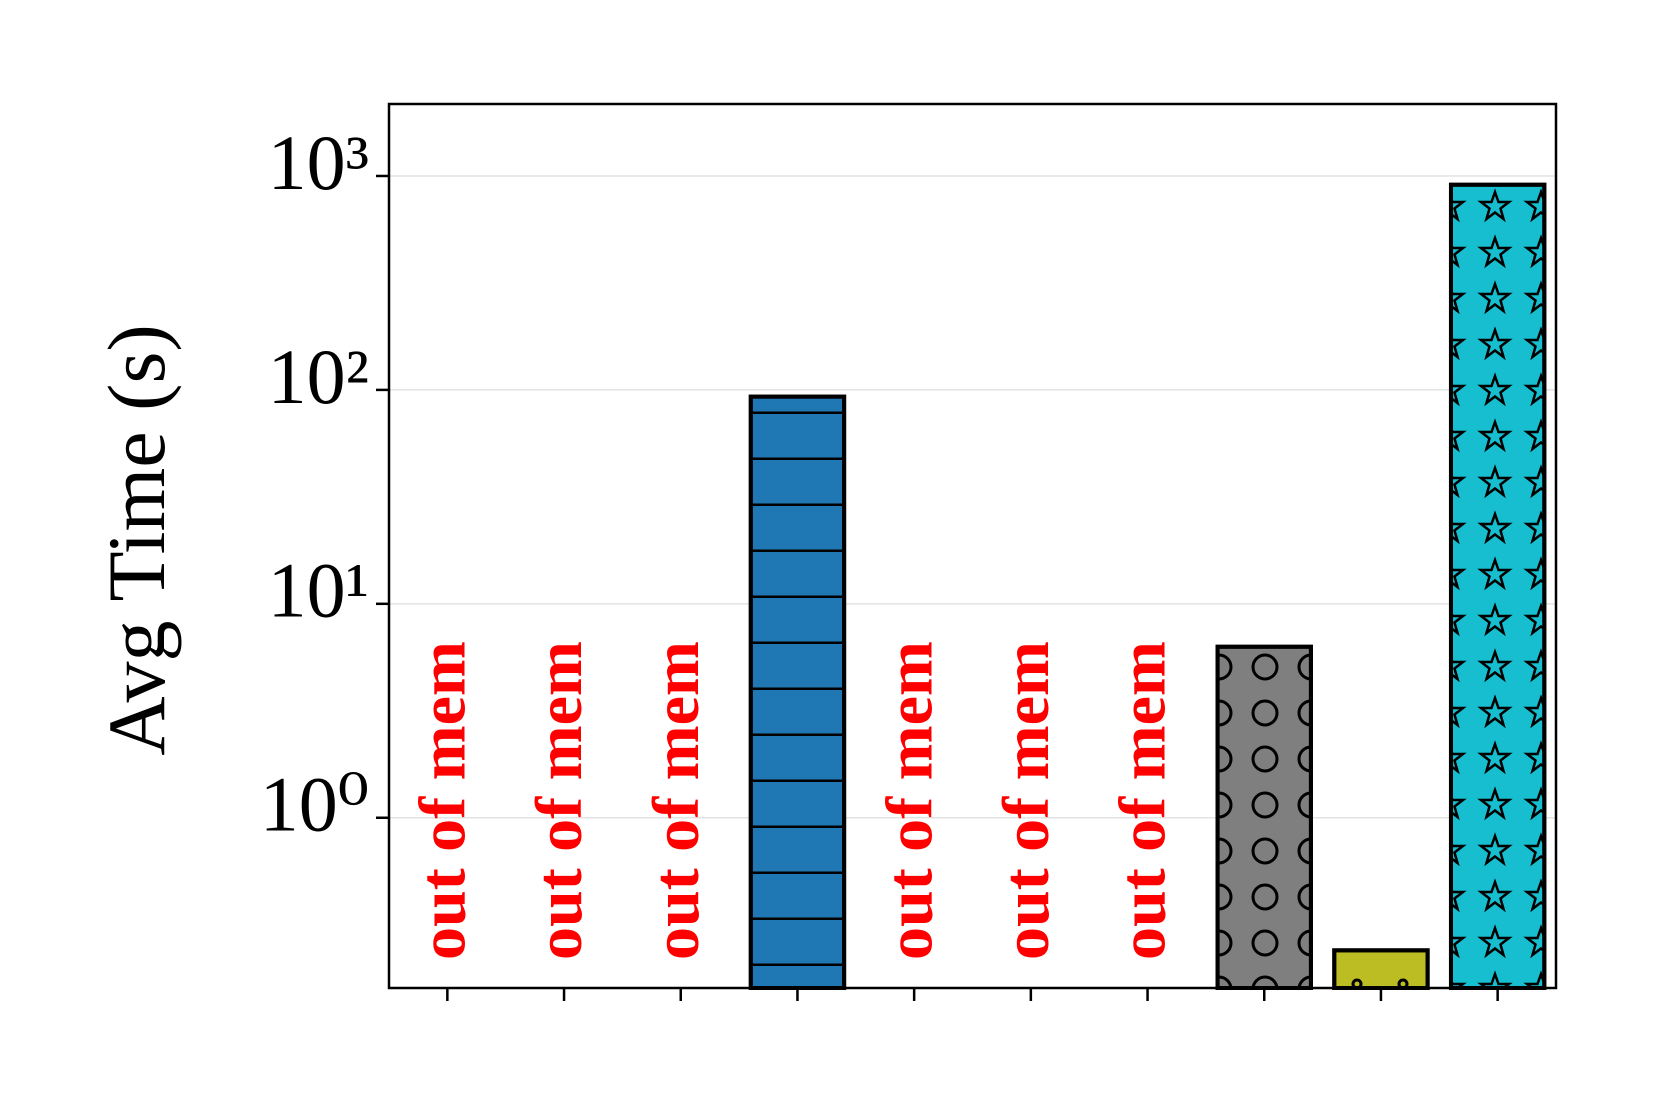 This screenshot has height=1107, width=1661. Describe the element at coordinates (314, 804) in the screenshot. I see `y-tick-label: 10⁰` at that location.